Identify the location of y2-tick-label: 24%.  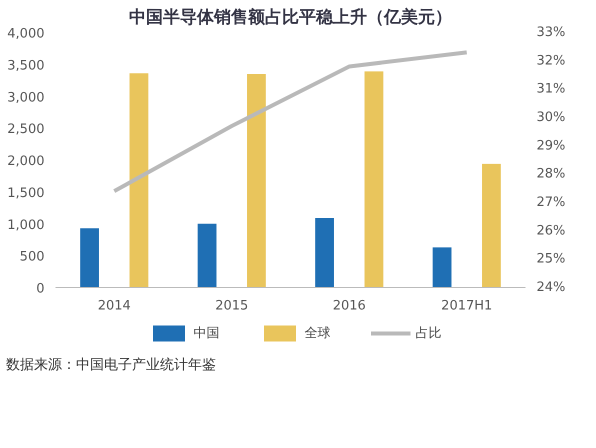
(551, 287).